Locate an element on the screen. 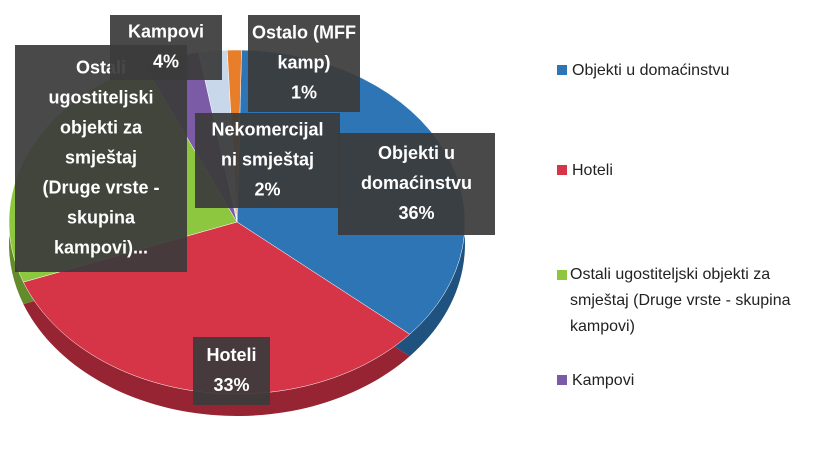 The image size is (832, 453). data-label: Nekomercijal is located at coordinates (267, 129).